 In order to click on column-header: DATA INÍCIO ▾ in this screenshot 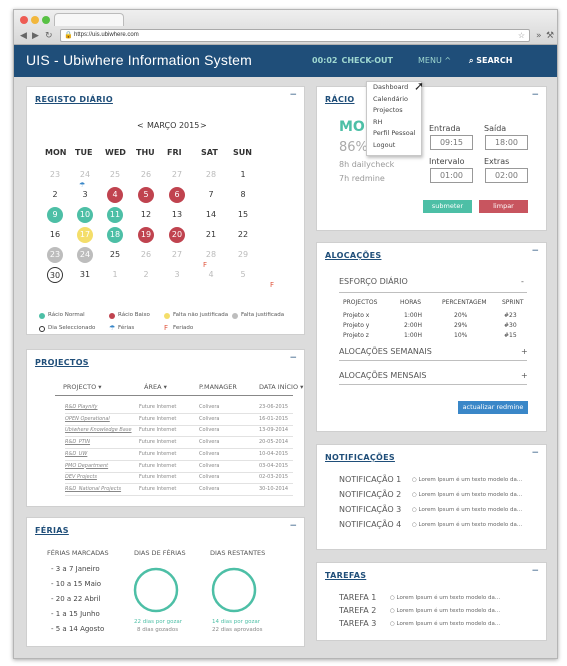, I will do `click(281, 387)`.